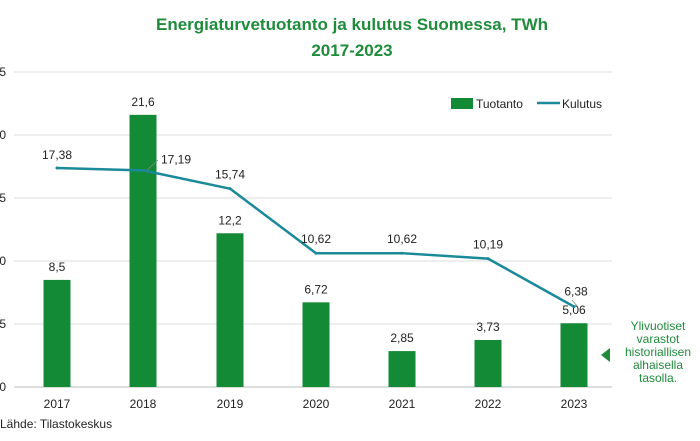  Describe the element at coordinates (316, 289) in the screenshot. I see `bar-value-label: 6,72` at that location.